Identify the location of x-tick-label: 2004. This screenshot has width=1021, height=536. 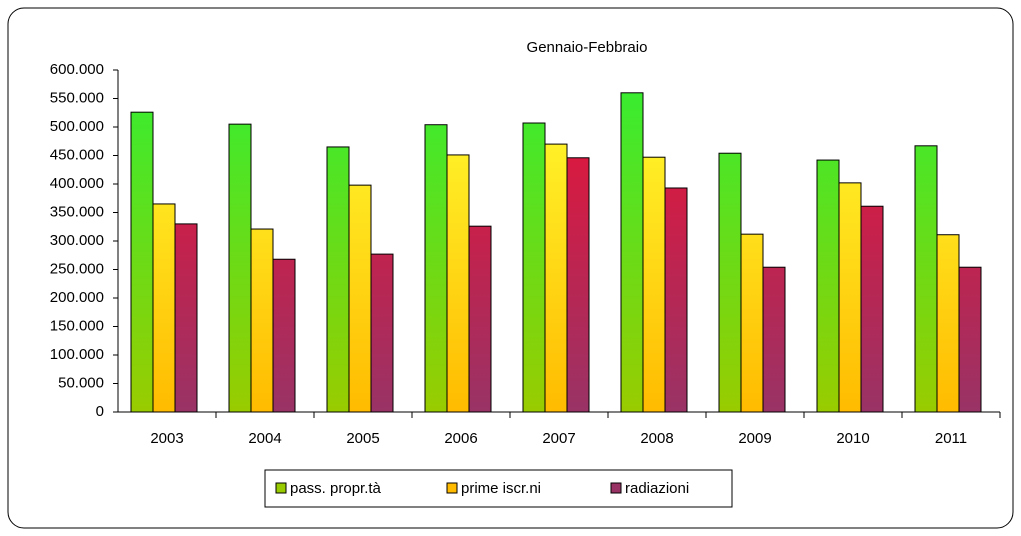
(264, 438).